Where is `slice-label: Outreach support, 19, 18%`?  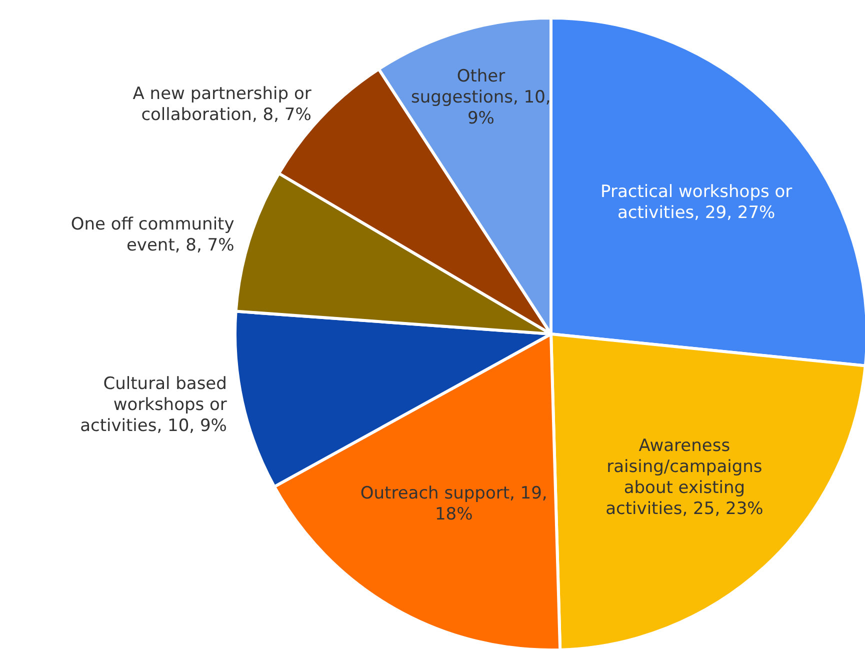
slice-label: Outreach support, 19, 18% is located at coordinates (454, 503).